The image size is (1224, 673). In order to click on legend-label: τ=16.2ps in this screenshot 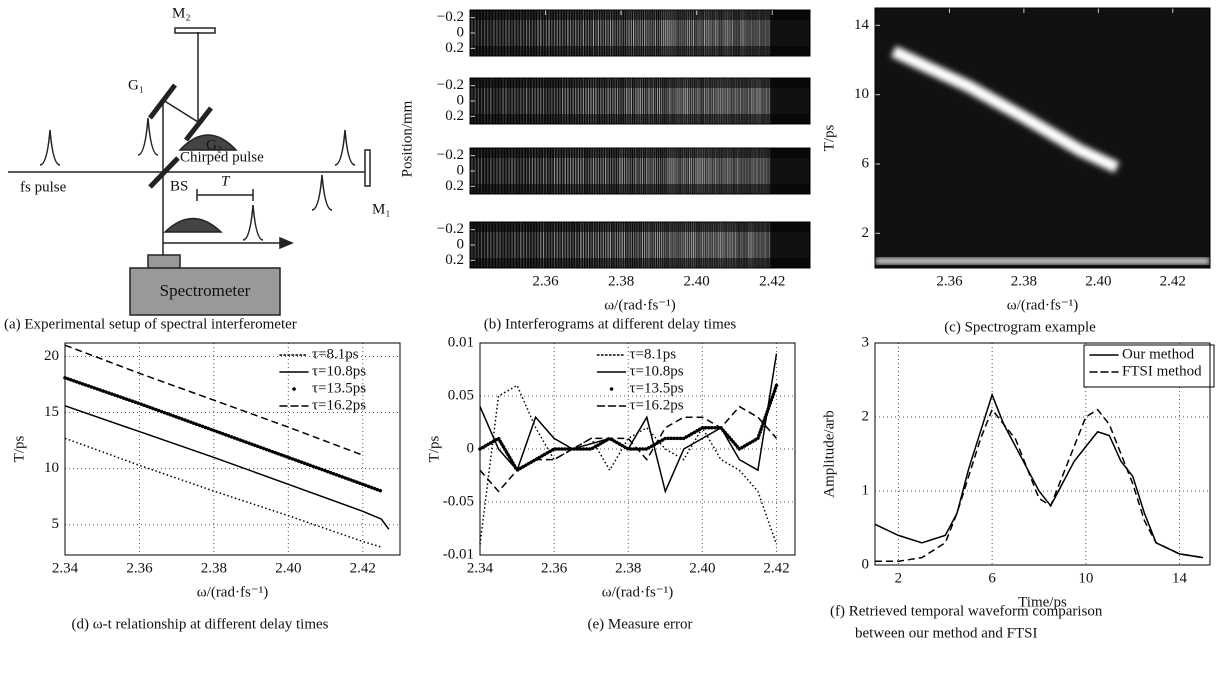, I will do `click(657, 405)`.